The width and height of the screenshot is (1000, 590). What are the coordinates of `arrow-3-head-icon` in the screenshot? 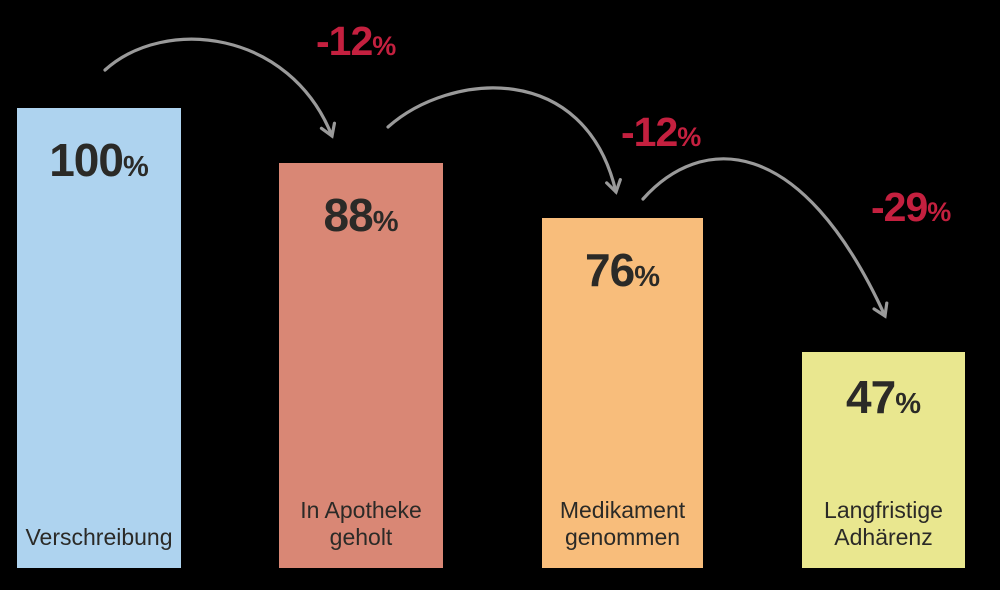 It's located at (880, 310).